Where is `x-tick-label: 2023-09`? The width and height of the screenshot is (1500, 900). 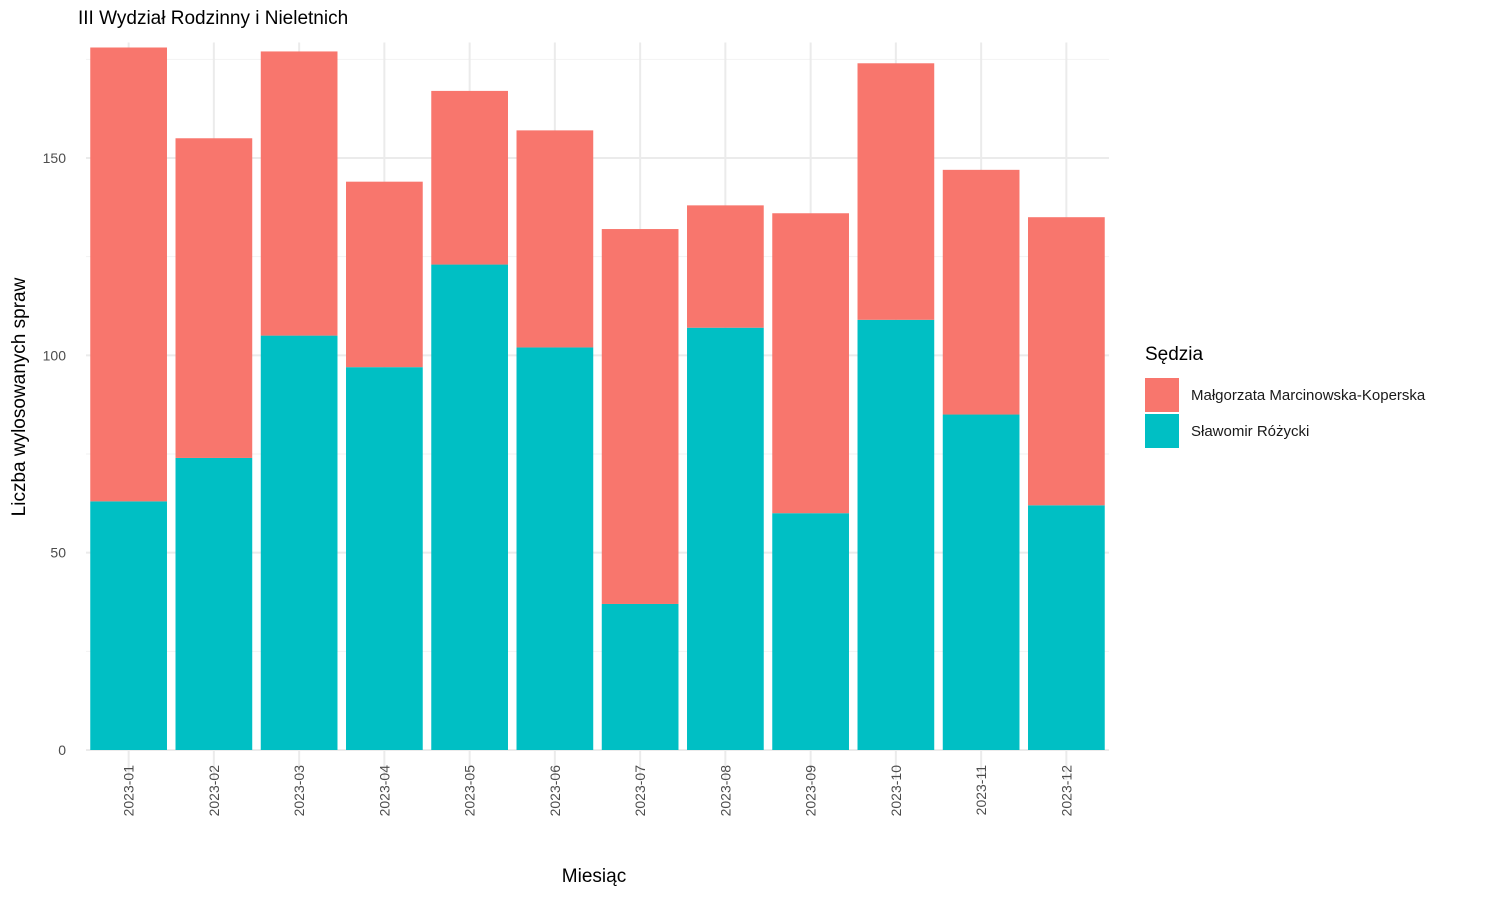
x-tick-label: 2023-09 is located at coordinates (811, 791).